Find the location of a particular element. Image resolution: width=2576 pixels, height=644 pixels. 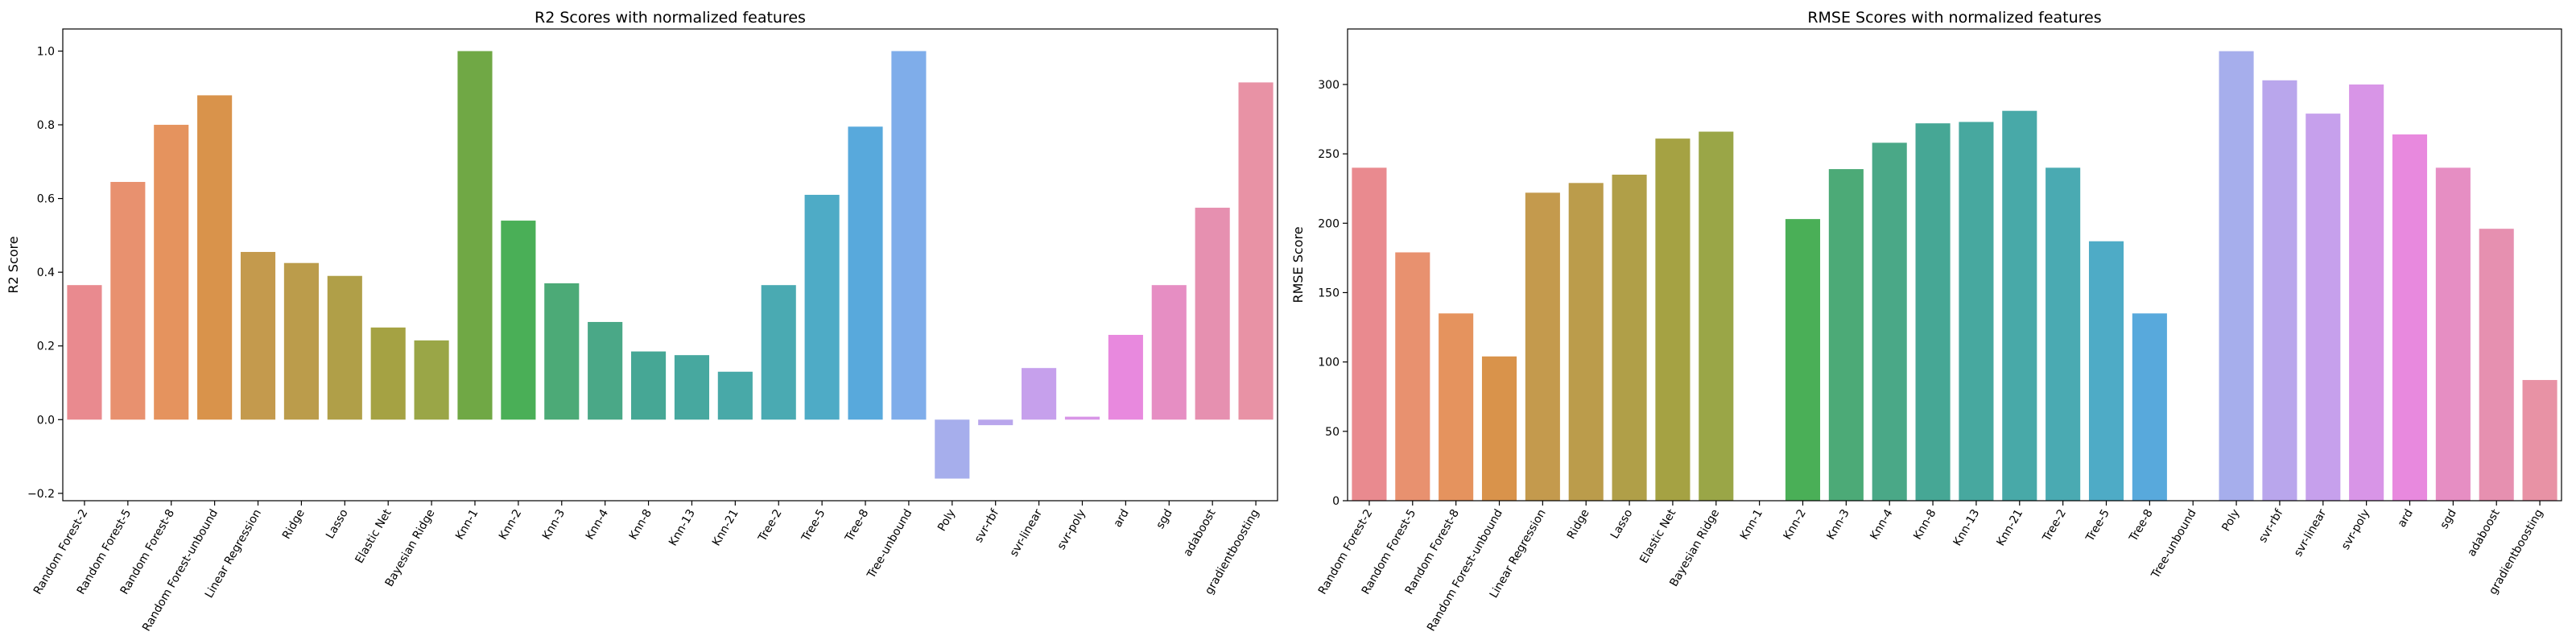

x-tick-label: Random Forest-unbound is located at coordinates (1465, 570).